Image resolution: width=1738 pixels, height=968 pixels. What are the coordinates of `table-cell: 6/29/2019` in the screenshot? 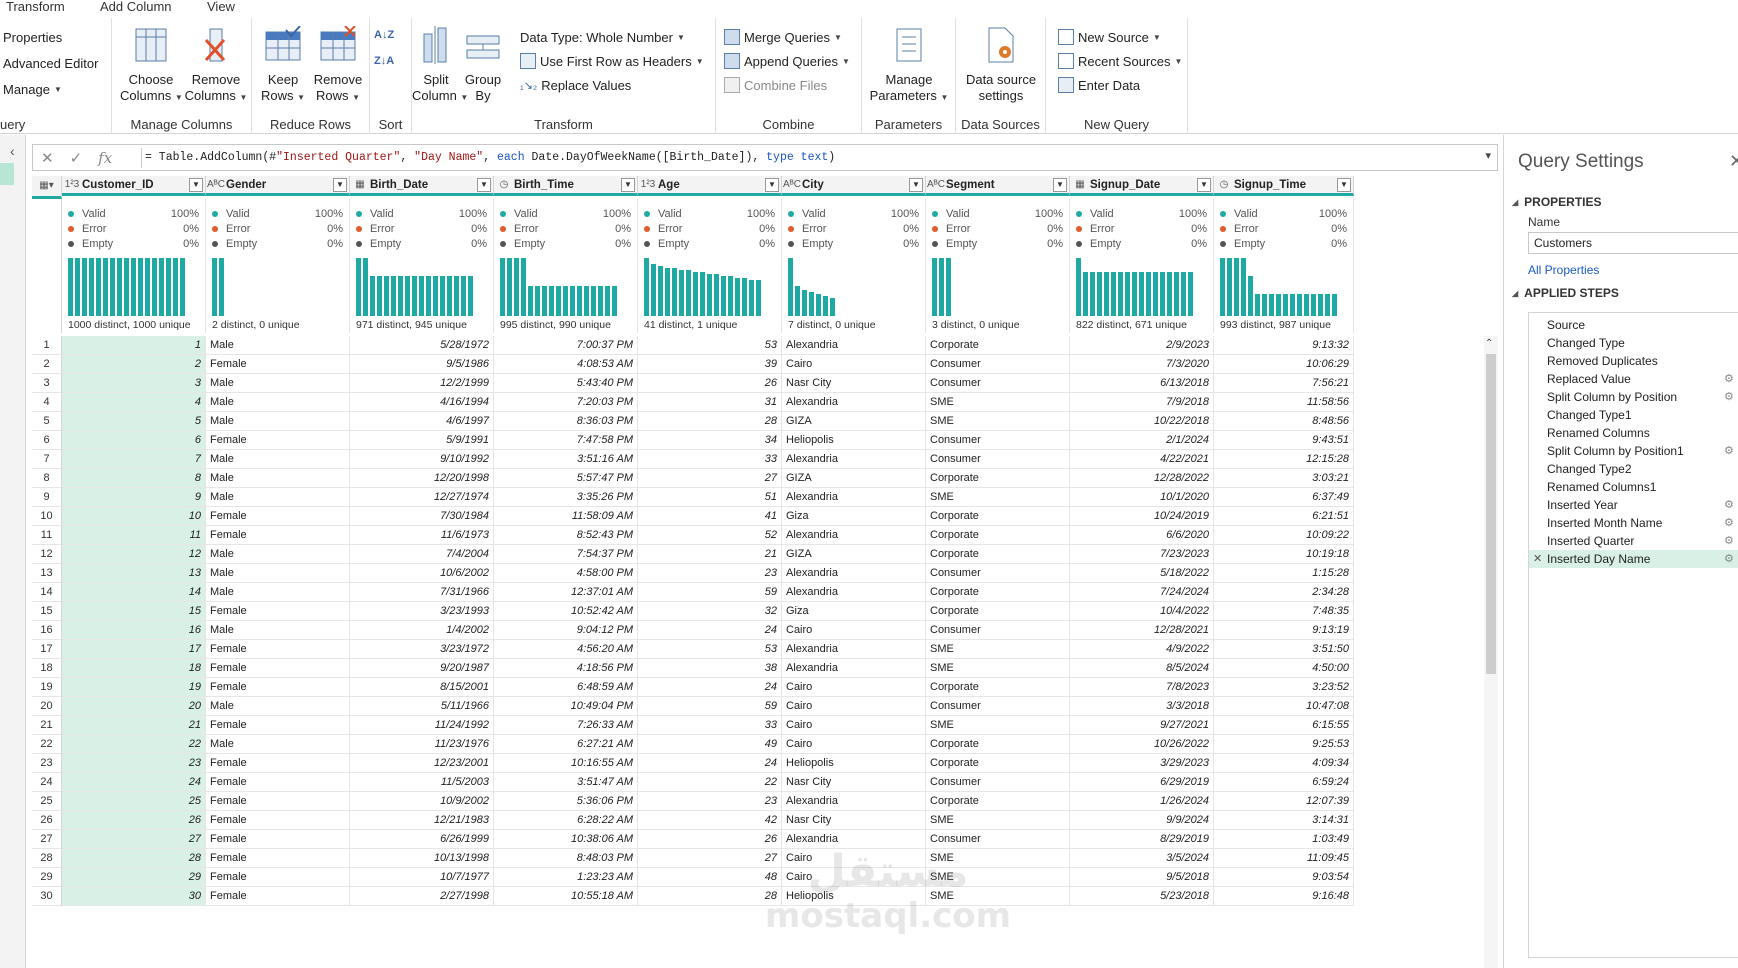 It's located at (1142, 782).